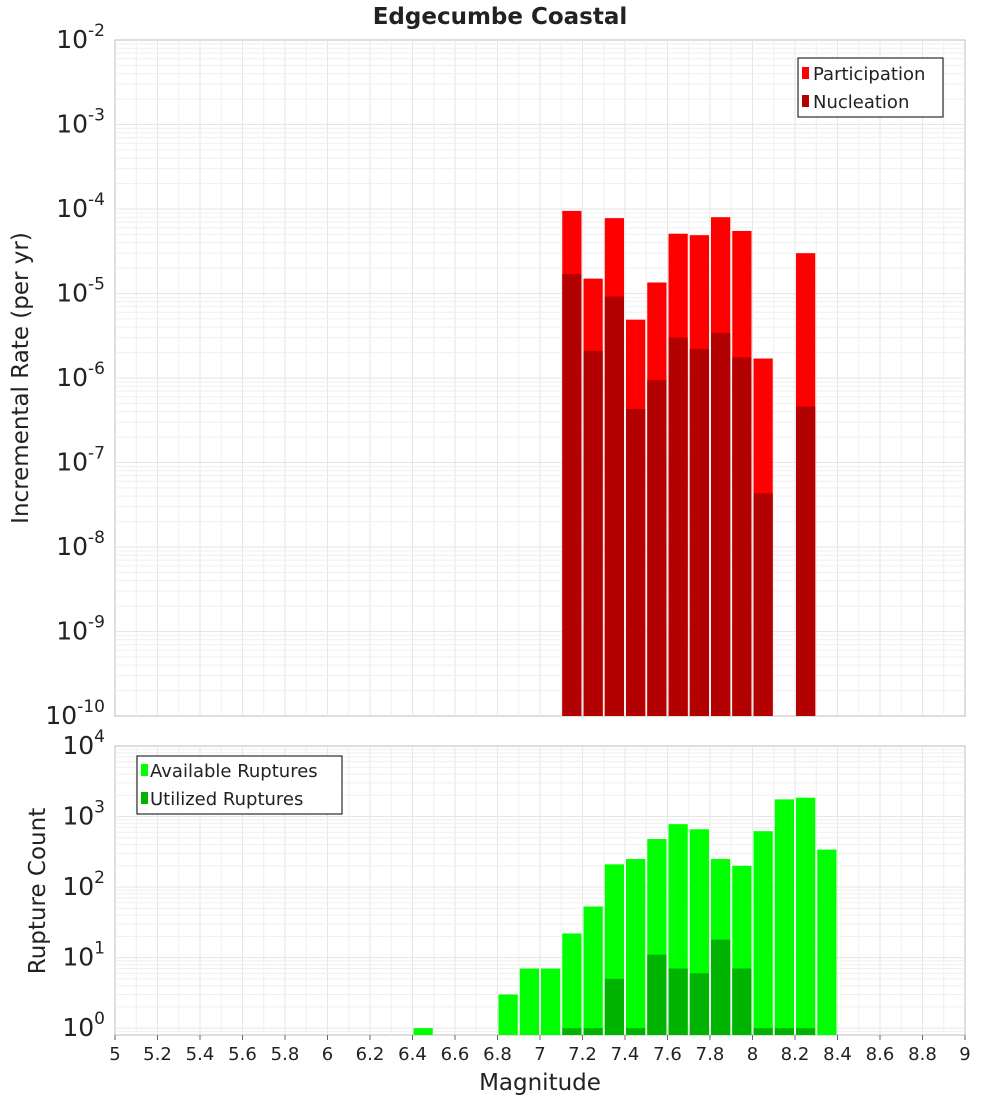  I want to click on y-tick-label: 10⁻⁴, so click(80, 206).